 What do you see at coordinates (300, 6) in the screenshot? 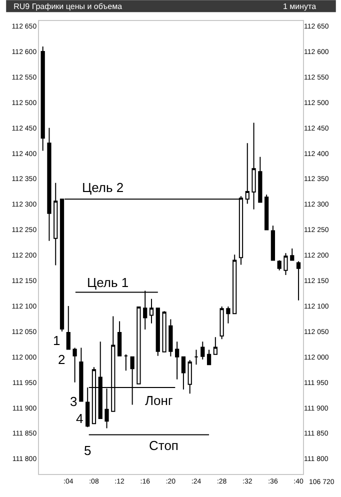
I see `chart-subtitle: 1 минута` at bounding box center [300, 6].